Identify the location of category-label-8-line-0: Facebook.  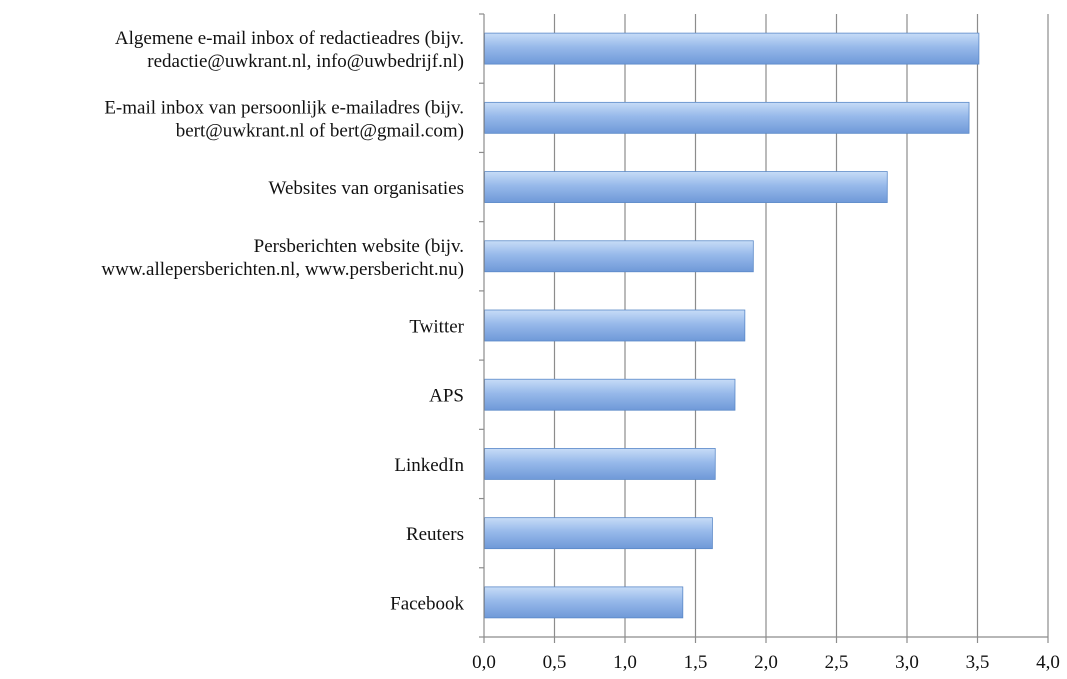
(427, 603).